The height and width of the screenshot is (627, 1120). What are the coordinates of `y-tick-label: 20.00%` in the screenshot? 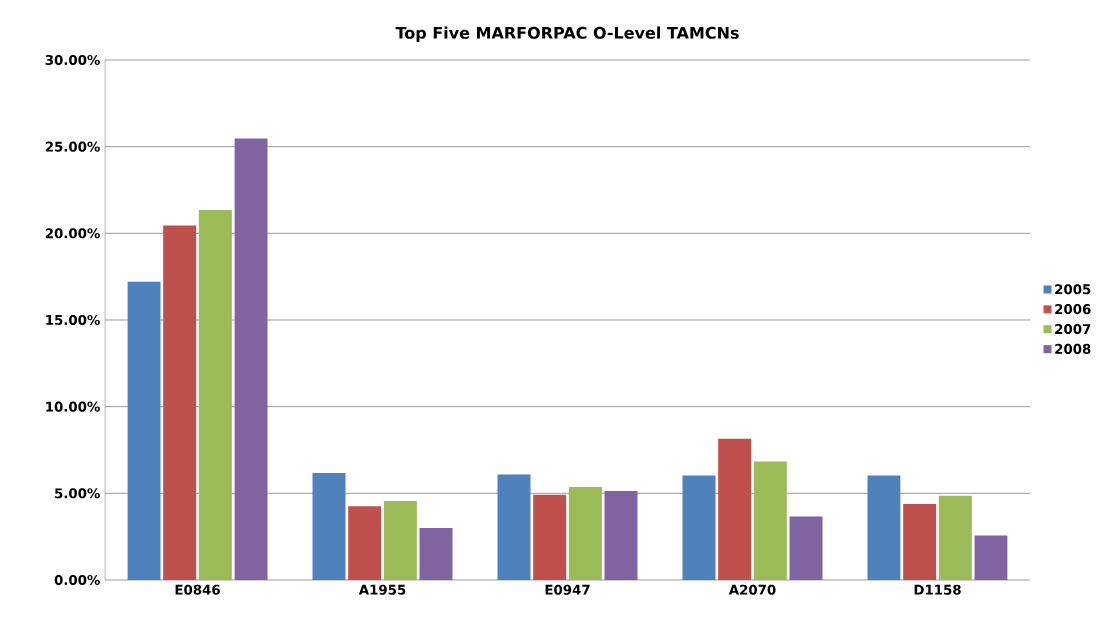 It's located at (72, 233).